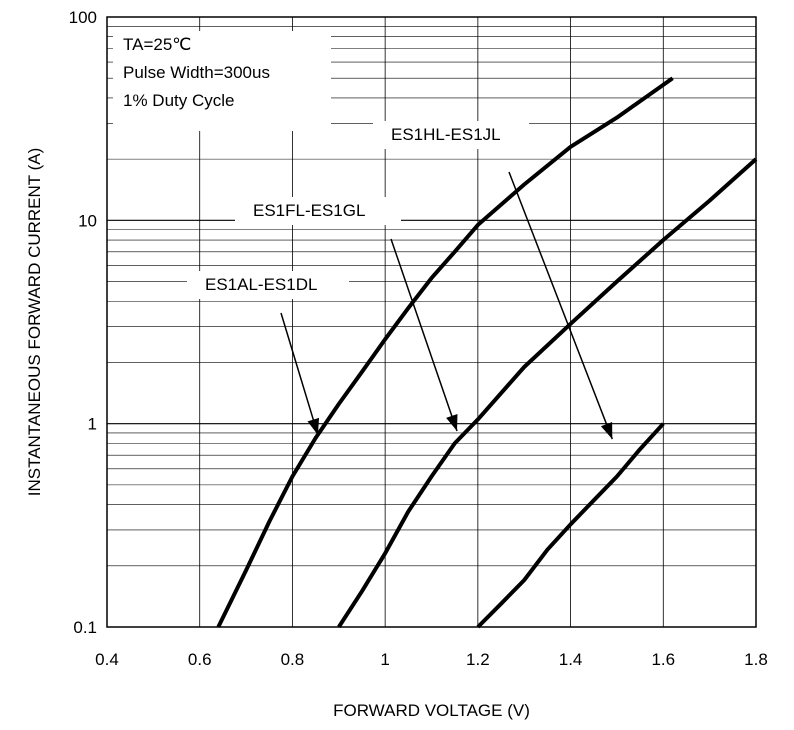 The width and height of the screenshot is (794, 730). What do you see at coordinates (261, 284) in the screenshot?
I see `series-label-es1al-es1dl: ES1AL-ES1DL` at bounding box center [261, 284].